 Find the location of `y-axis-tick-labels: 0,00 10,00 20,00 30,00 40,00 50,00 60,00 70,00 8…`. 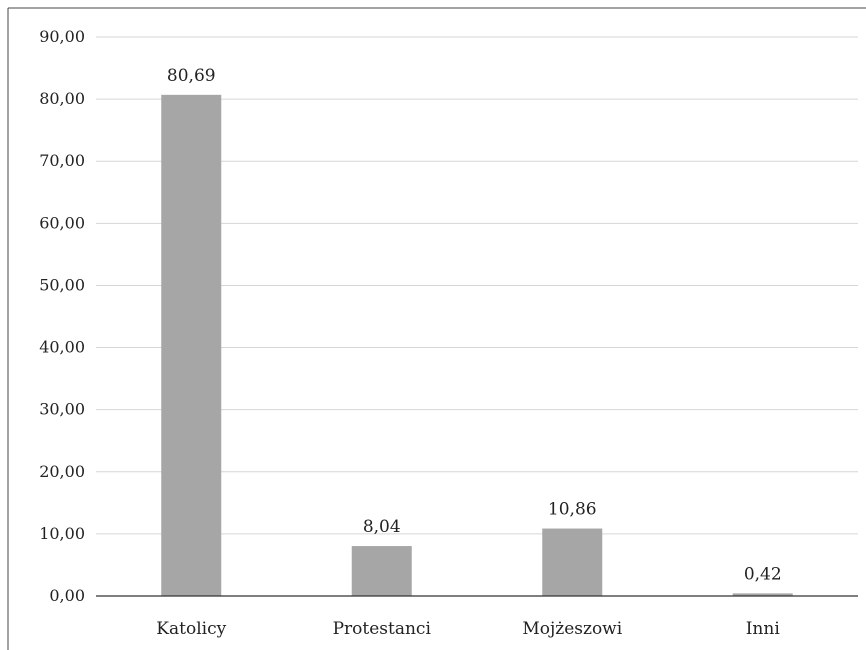

y-axis-tick-labels: 0,00 10,00 20,00 30,00 40,00 50,00 60,00 70,00 8… is located at coordinates (62, 316).